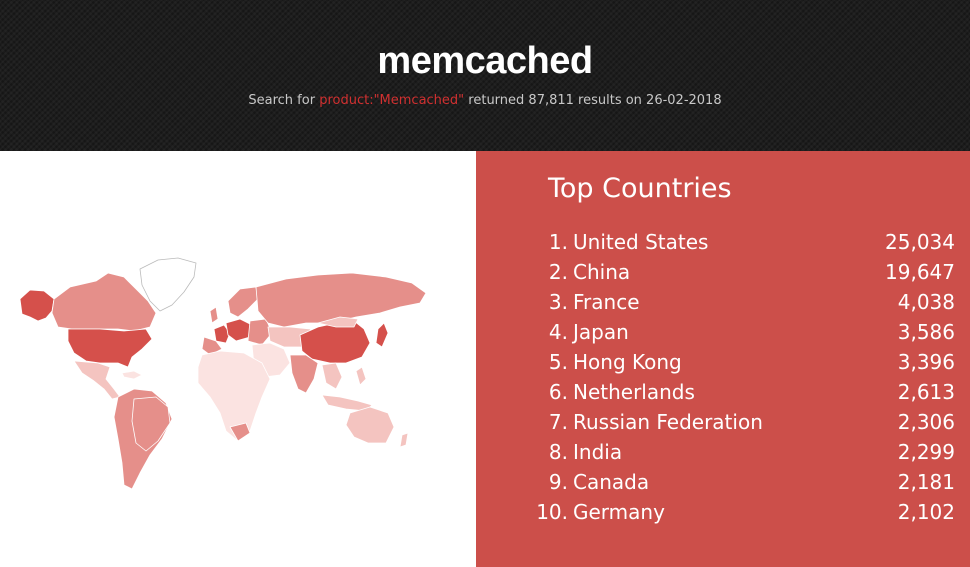  Describe the element at coordinates (743, 242) in the screenshot. I see `country-row: 1. United States 25,034` at that location.